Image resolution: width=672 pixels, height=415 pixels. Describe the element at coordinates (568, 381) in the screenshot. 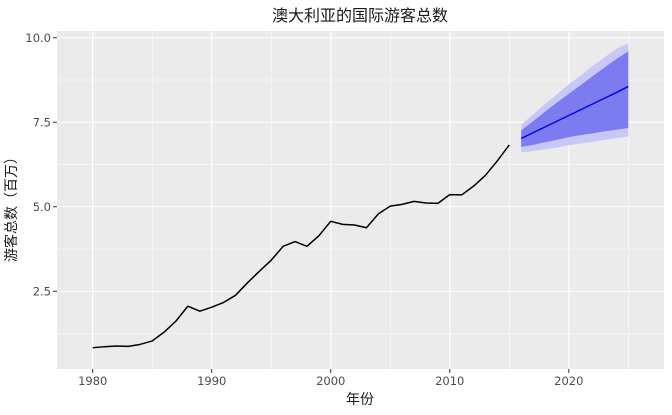

I see `x-tick-label: 2020` at that location.